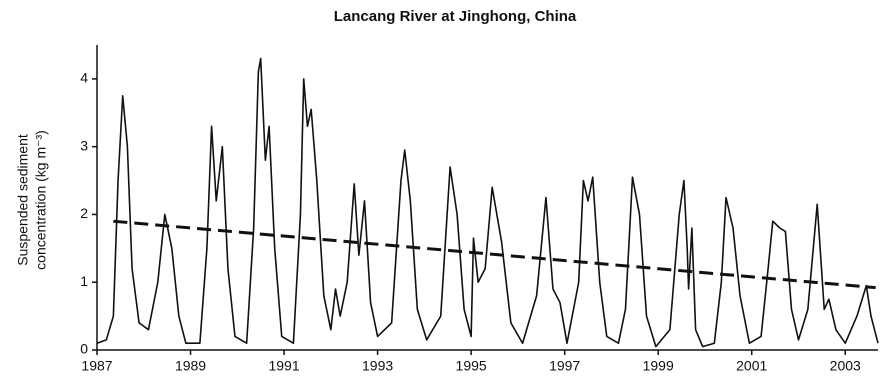 This screenshot has width=881, height=383. I want to click on y-label-line: Suspended sediment, so click(23, 200).